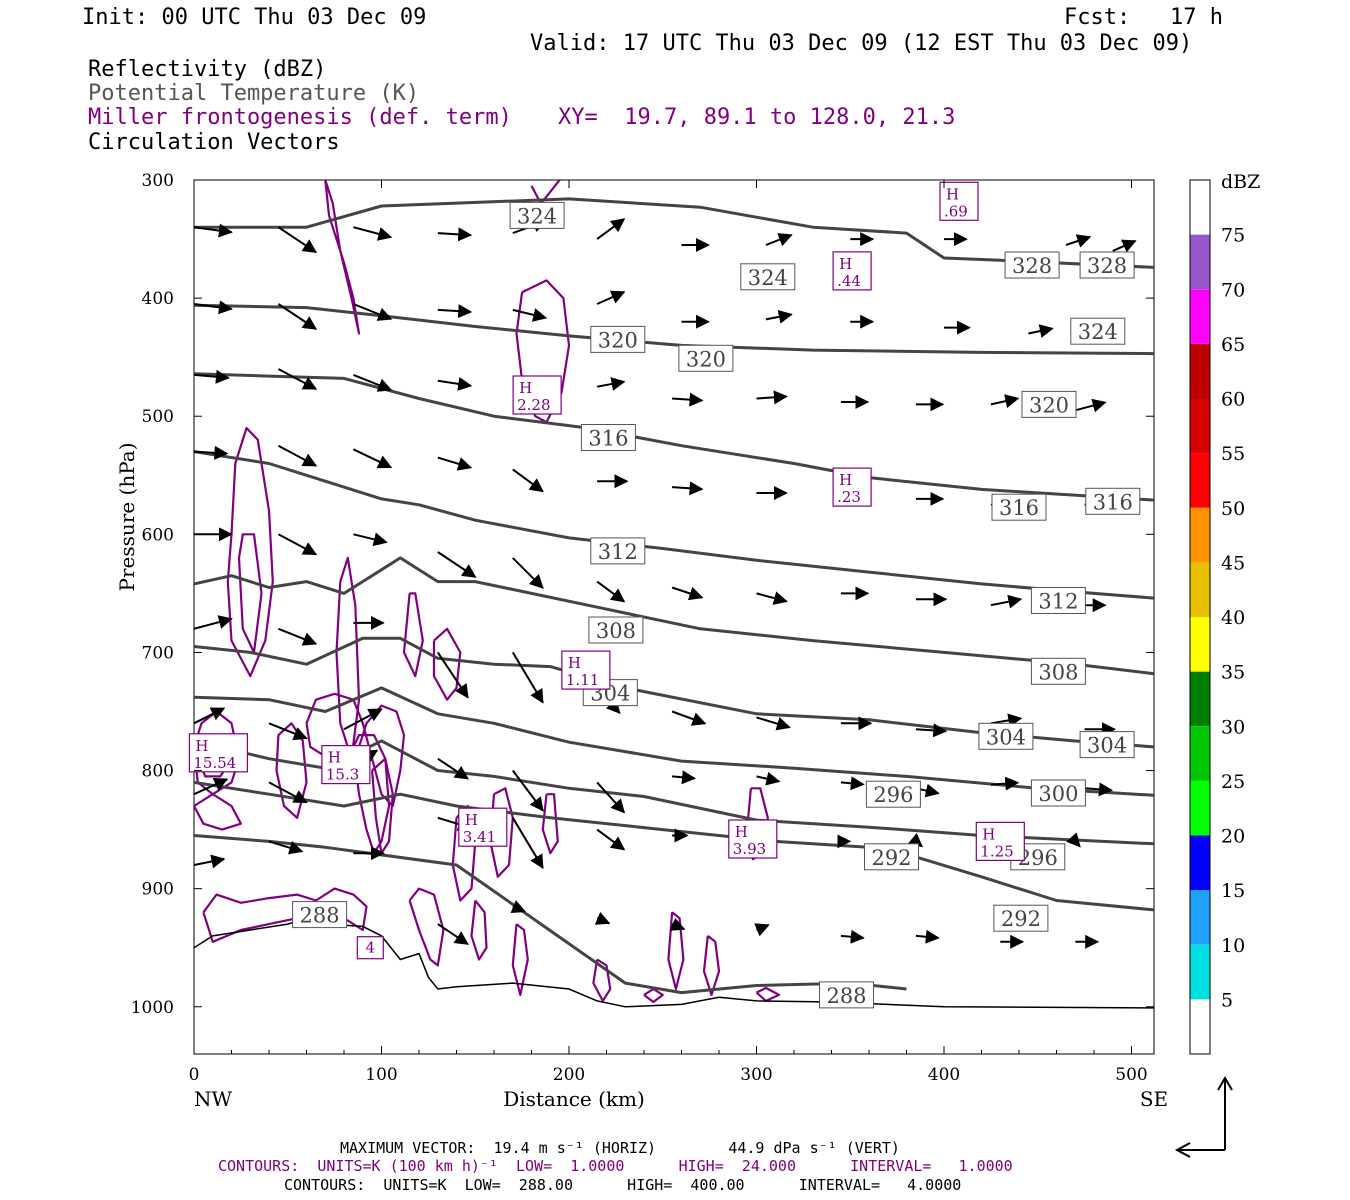 The width and height of the screenshot is (1350, 1200). What do you see at coordinates (1233, 290) in the screenshot?
I see `colorbar-level-label: 70` at bounding box center [1233, 290].